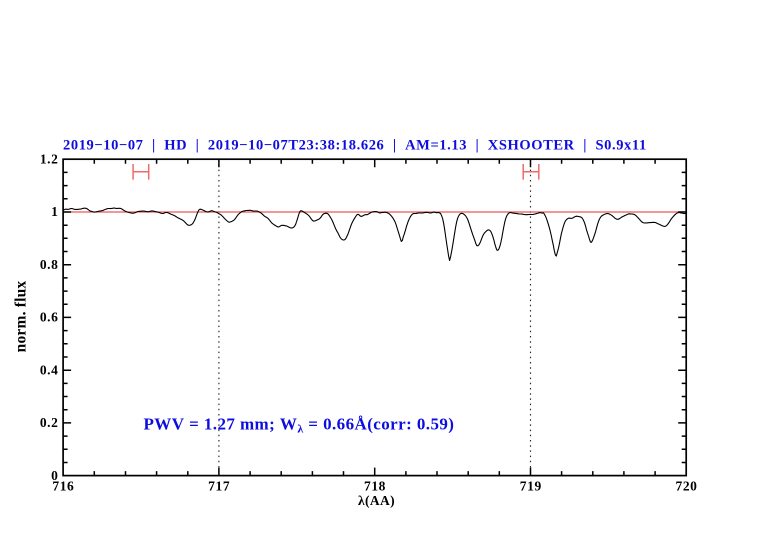  I want to click on svg-text: 719, so click(531, 486).